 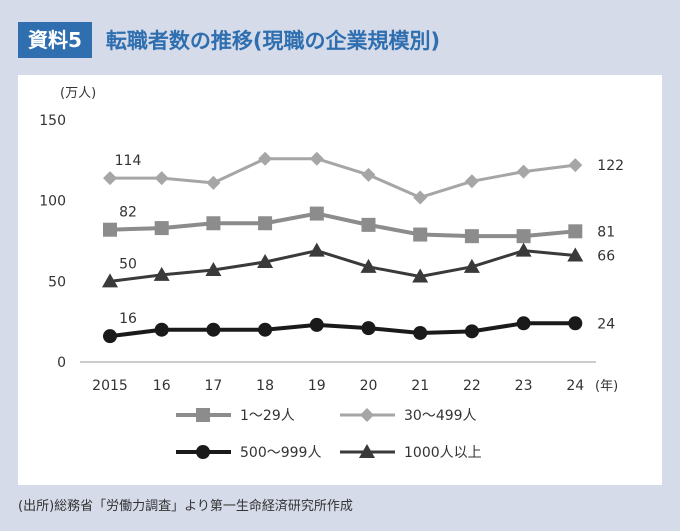 I want to click on data-label: 66, so click(x=606, y=257).